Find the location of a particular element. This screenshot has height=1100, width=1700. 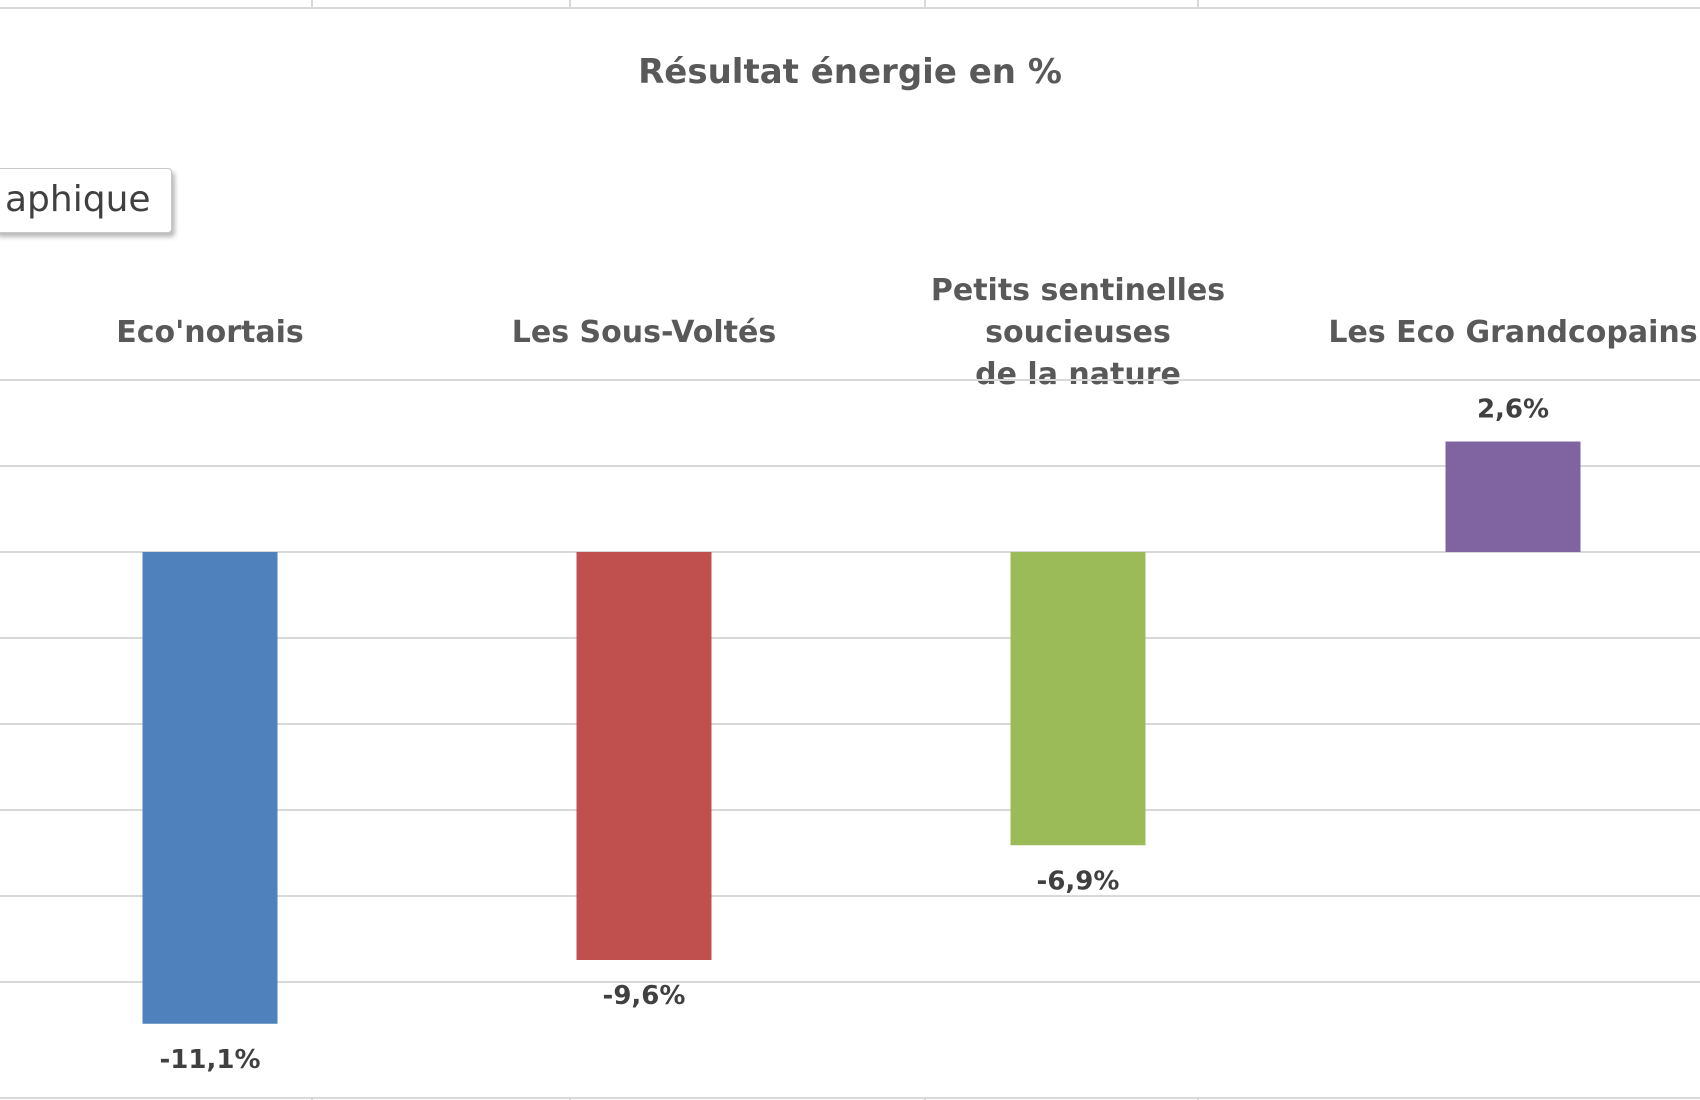

category-label-line: de la nature is located at coordinates (1078, 374).